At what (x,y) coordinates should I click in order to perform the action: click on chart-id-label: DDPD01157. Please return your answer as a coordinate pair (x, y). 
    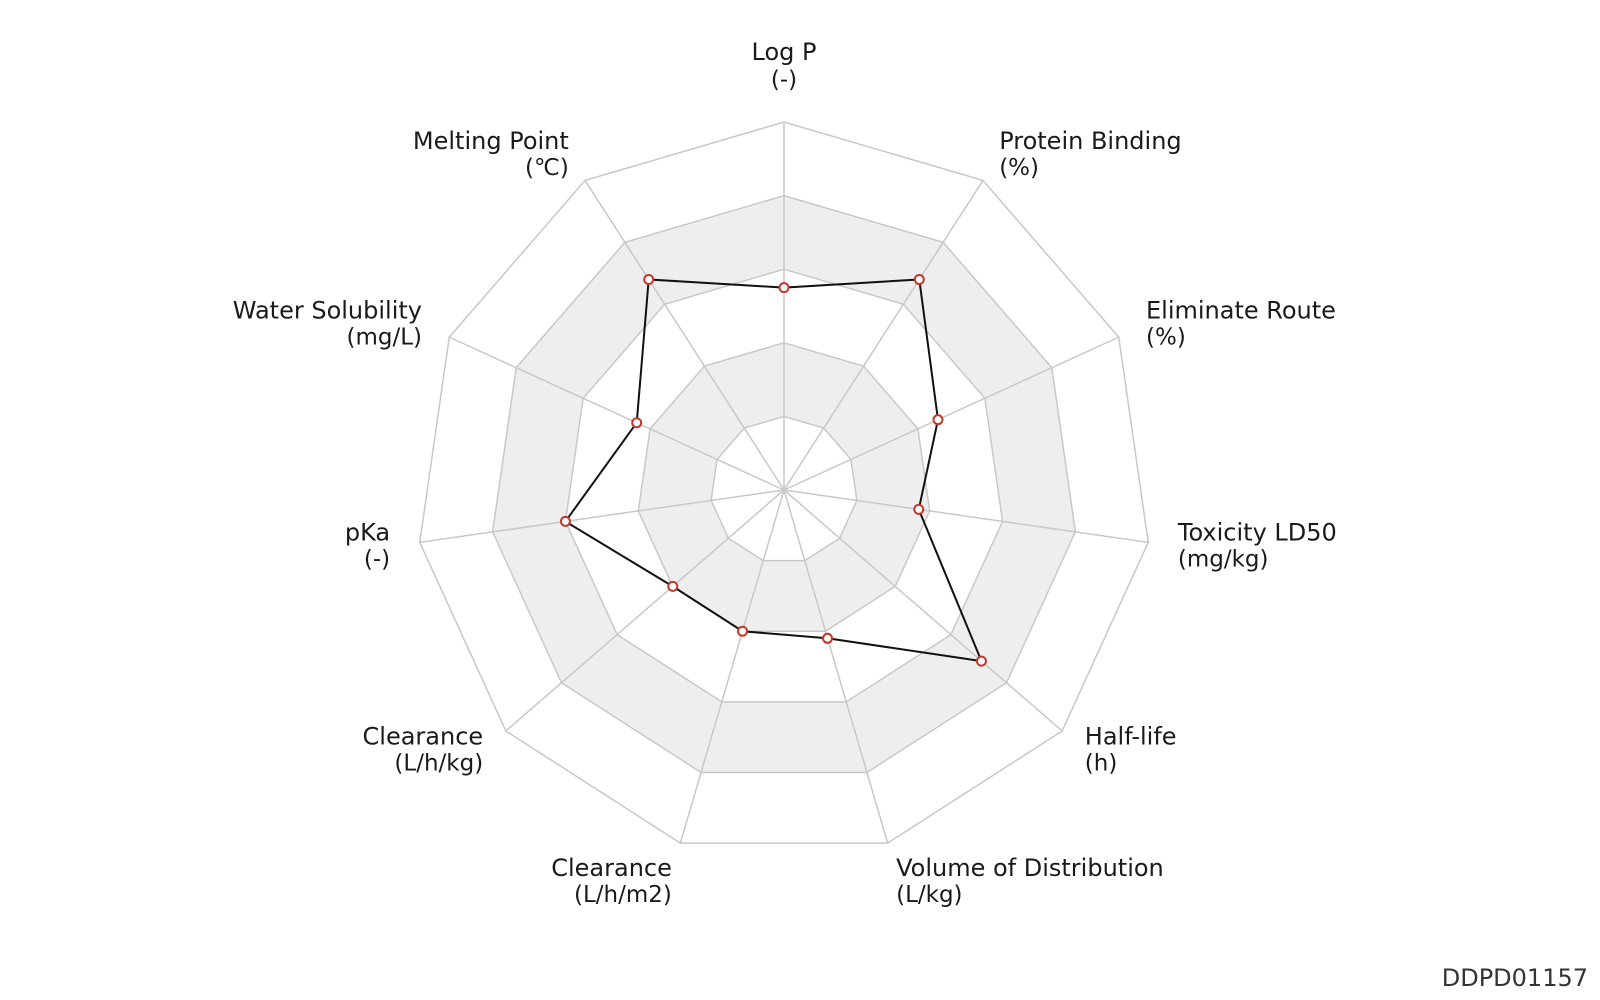
    Looking at the image, I should click on (1514, 978).